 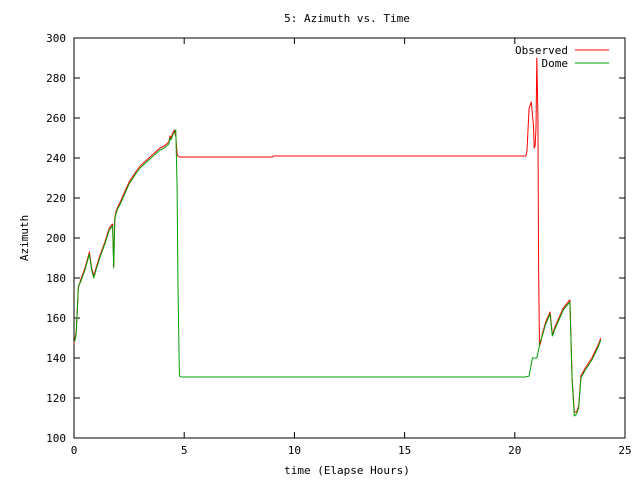 What do you see at coordinates (347, 18) in the screenshot?
I see `chart-title: 5: Azimuth vs. Time` at bounding box center [347, 18].